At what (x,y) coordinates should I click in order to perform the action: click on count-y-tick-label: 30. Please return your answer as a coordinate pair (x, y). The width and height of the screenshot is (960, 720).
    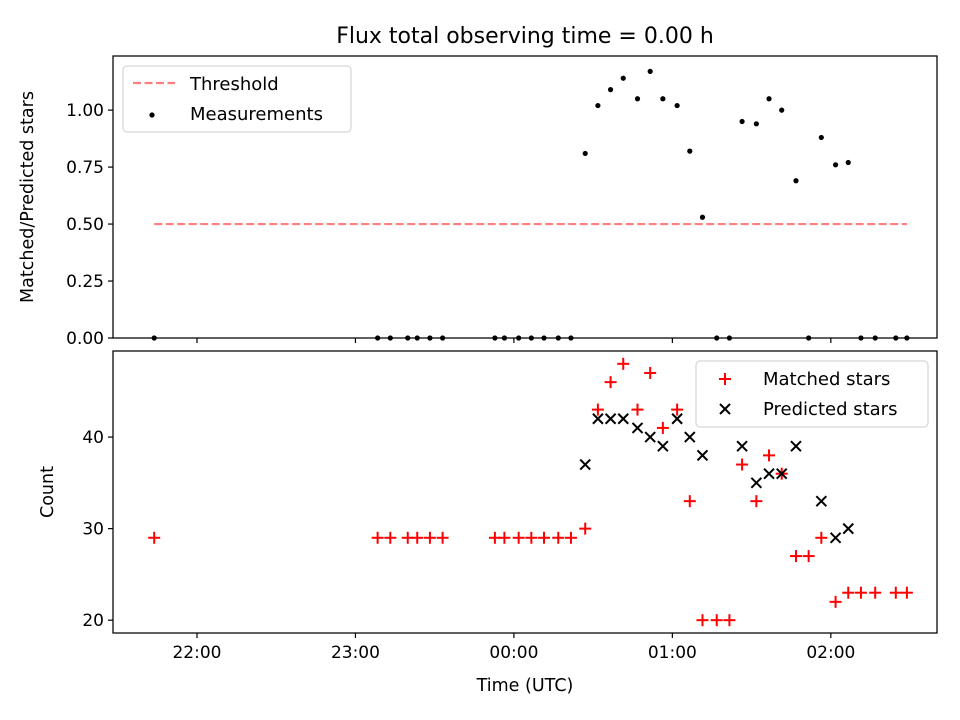
    Looking at the image, I should click on (93, 530).